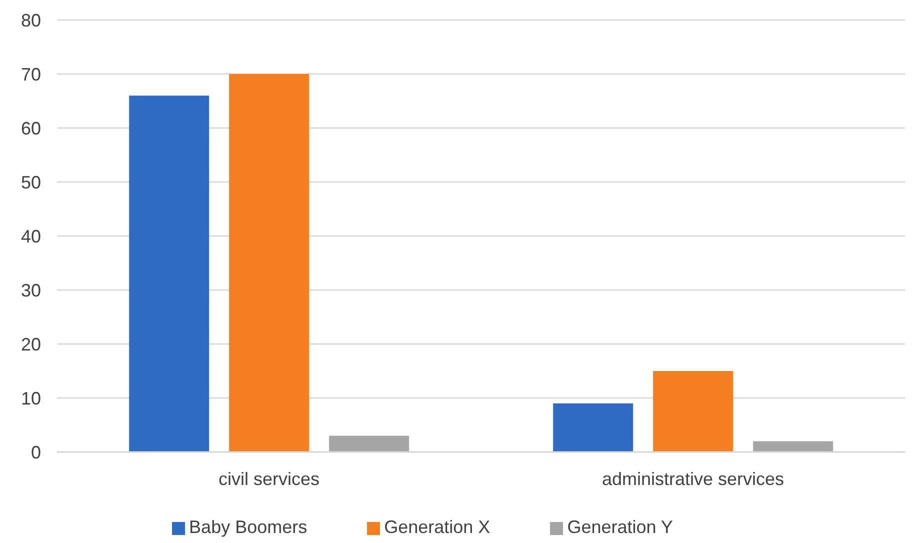  I want to click on y-tick-label: 10, so click(30, 398).